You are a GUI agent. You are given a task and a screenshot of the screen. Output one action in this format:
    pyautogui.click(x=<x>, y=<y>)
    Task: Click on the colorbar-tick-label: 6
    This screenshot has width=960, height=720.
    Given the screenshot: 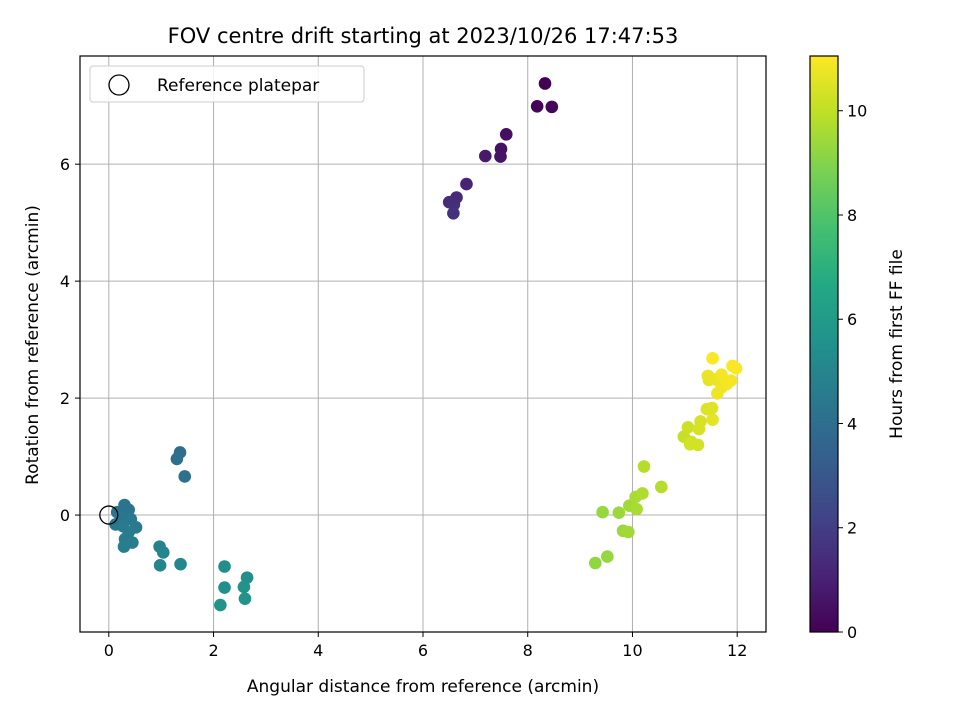 What is the action you would take?
    pyautogui.click(x=852, y=319)
    